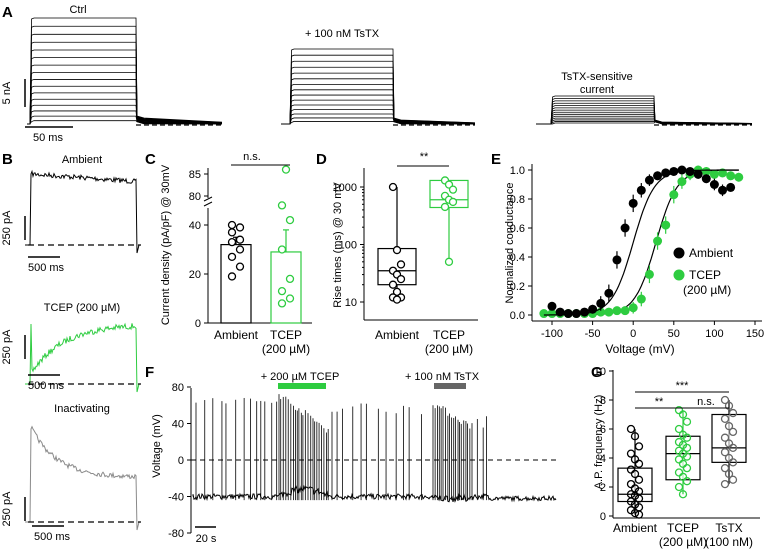  I want to click on c-ytick-label-2: 40, so click(195, 226).